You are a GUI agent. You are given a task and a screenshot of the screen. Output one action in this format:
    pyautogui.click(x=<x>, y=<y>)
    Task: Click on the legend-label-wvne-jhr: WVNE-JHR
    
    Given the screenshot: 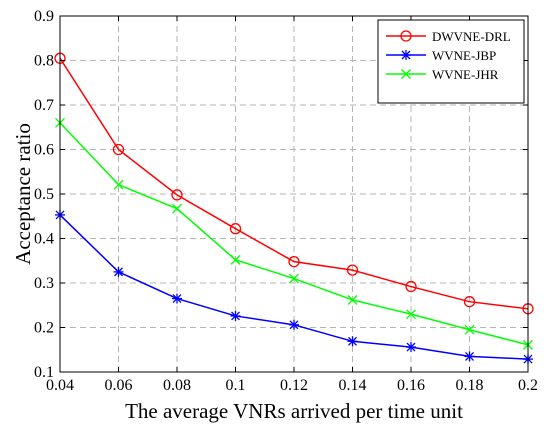 What is the action you would take?
    pyautogui.click(x=465, y=74)
    